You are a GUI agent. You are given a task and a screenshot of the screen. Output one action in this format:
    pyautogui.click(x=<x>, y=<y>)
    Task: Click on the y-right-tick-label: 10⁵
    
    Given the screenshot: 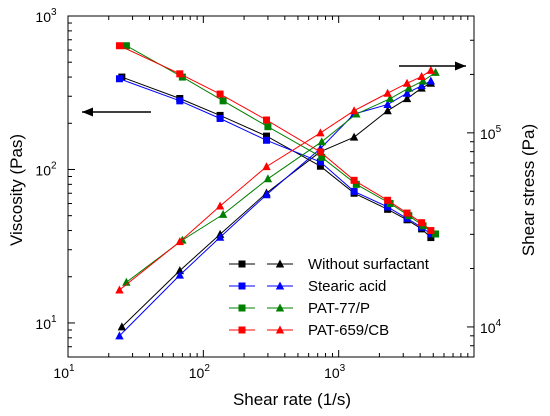 What is the action you would take?
    pyautogui.click(x=491, y=133)
    